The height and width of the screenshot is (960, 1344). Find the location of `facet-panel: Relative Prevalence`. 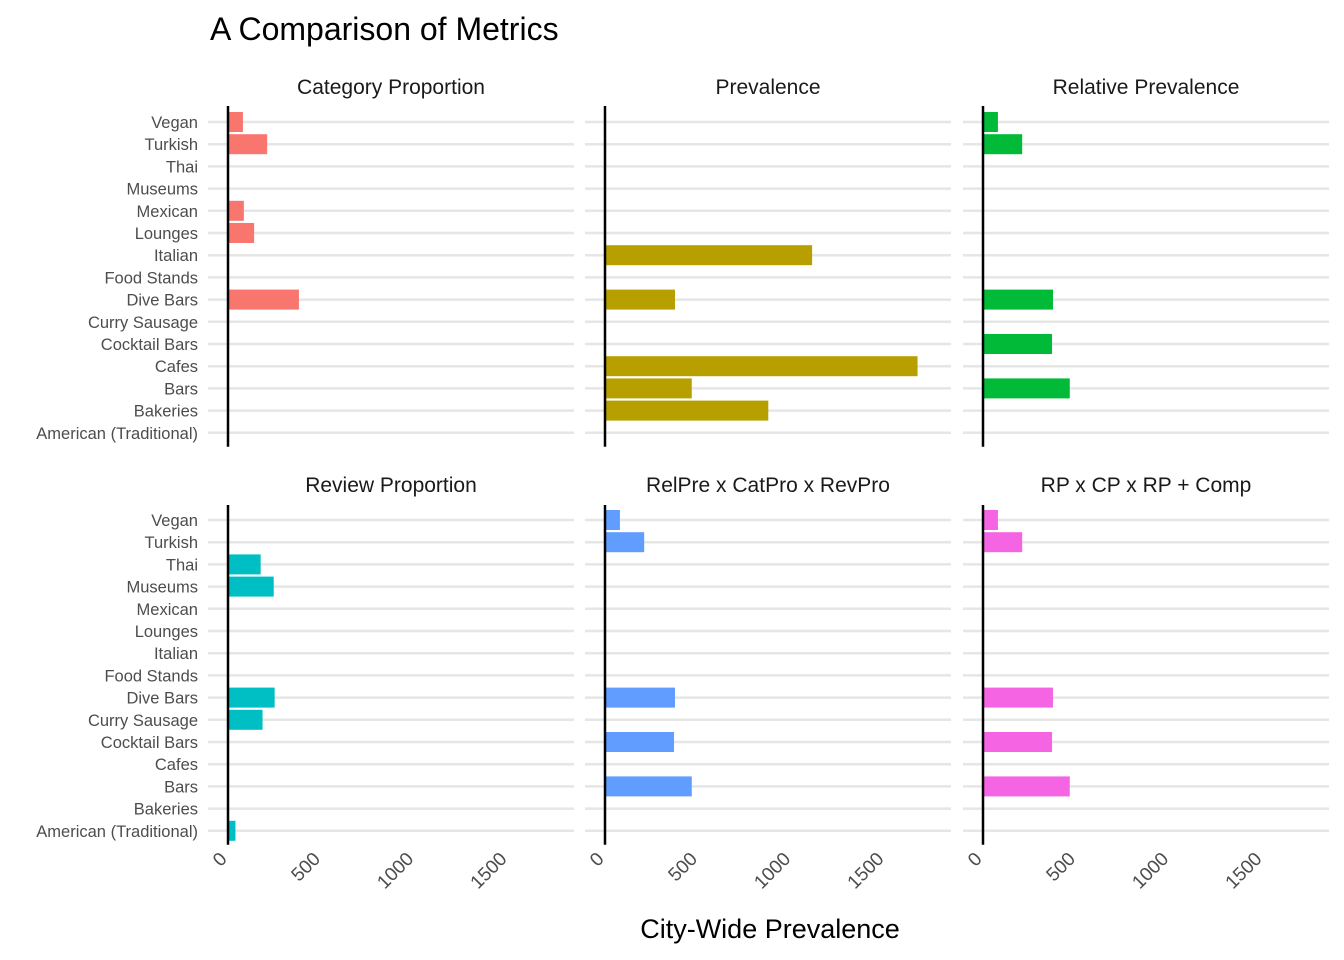

facet-panel: Relative Prevalence is located at coordinates (1146, 261).